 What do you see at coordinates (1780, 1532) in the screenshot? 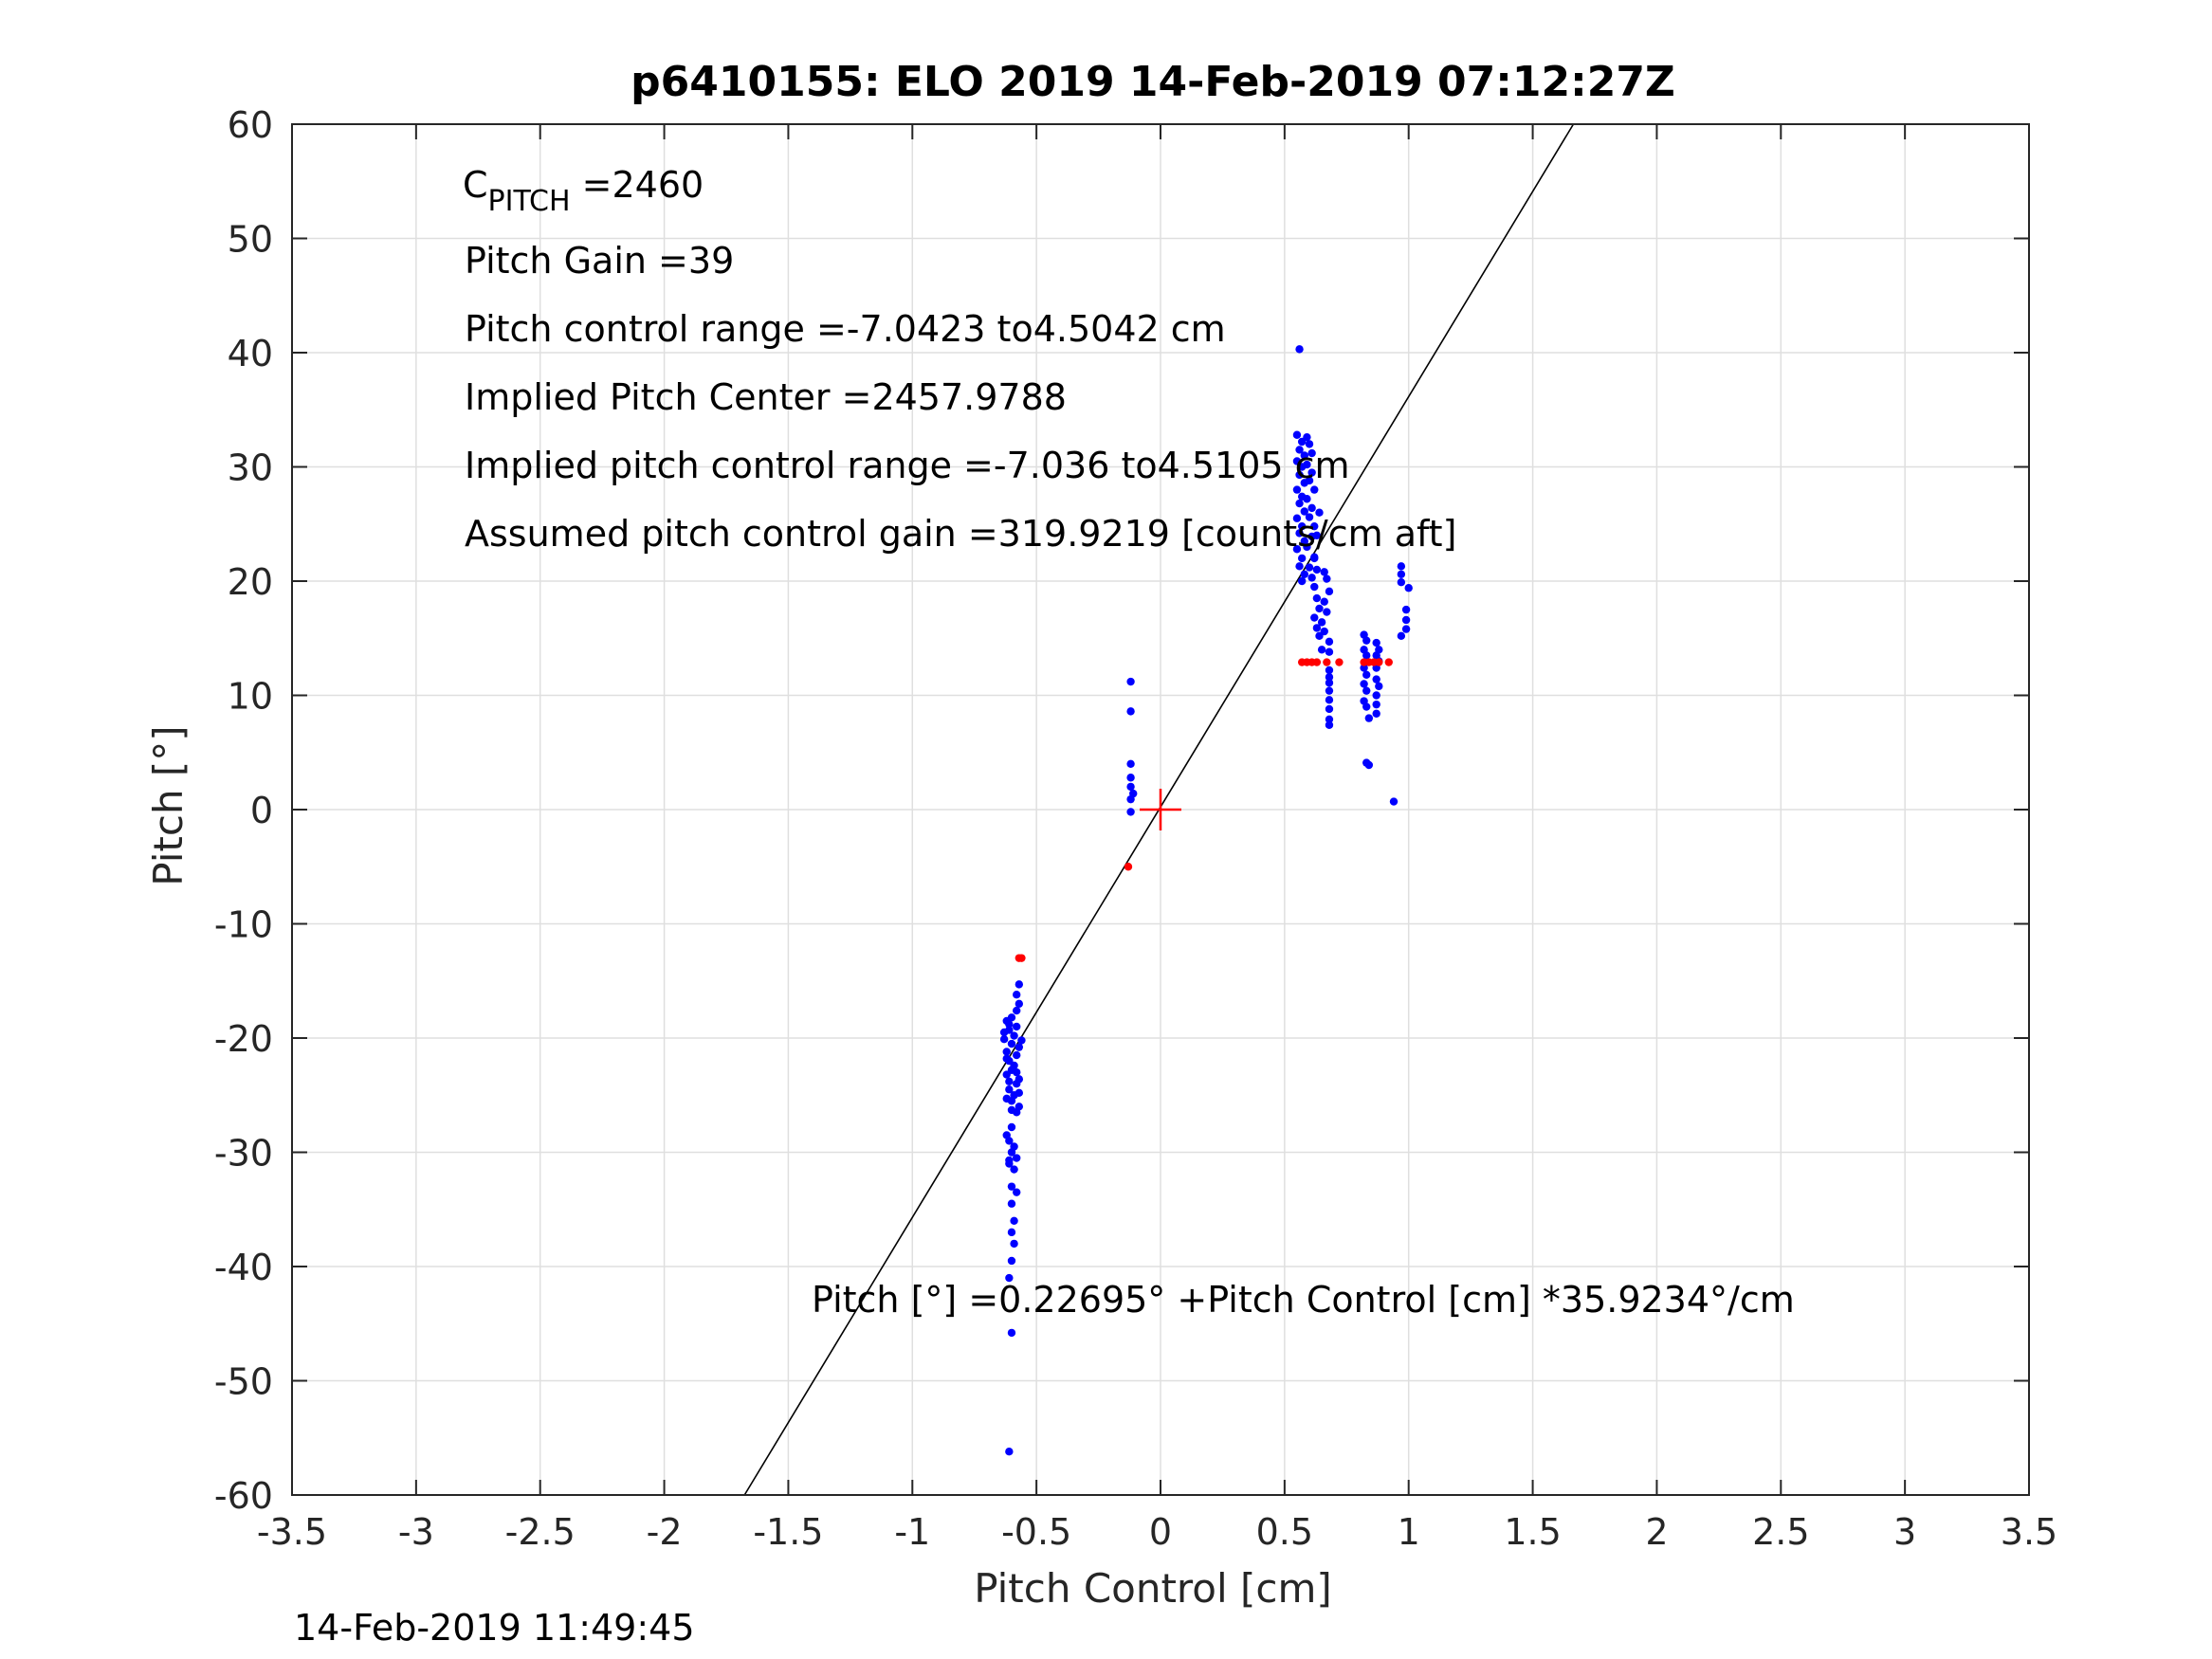
I see `x-tick-label: 2.5` at bounding box center [1780, 1532].